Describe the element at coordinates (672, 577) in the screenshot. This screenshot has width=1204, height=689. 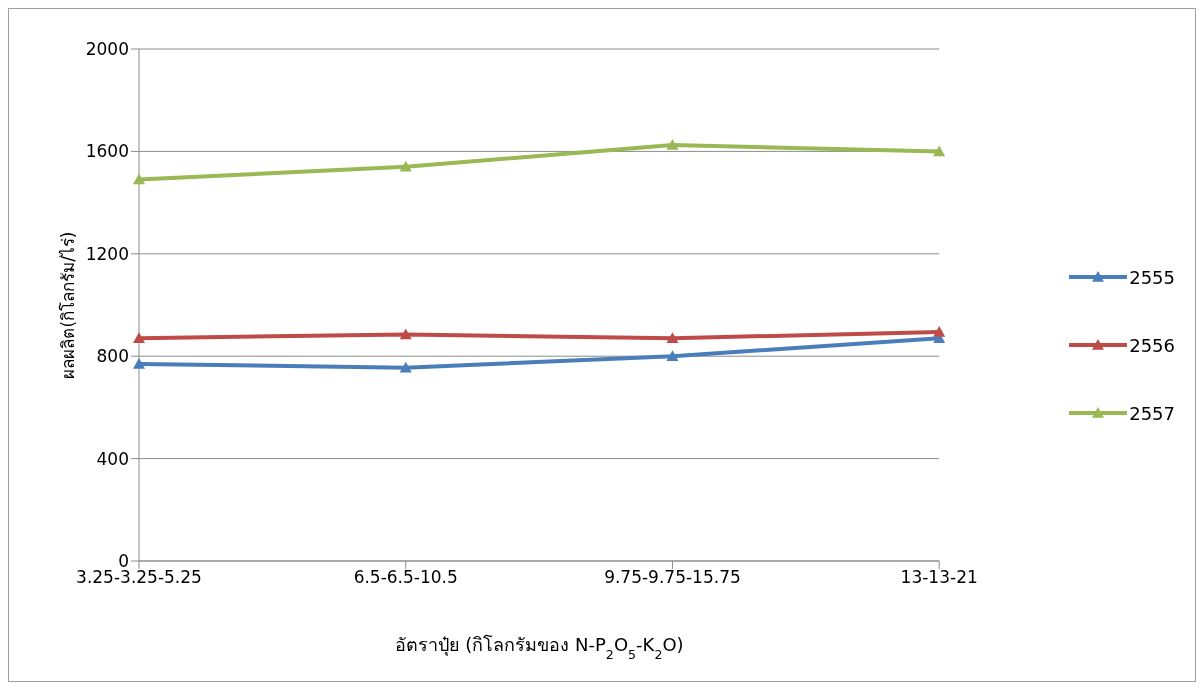
I see `x-tick-label: 9.75-9.75-15.75` at that location.